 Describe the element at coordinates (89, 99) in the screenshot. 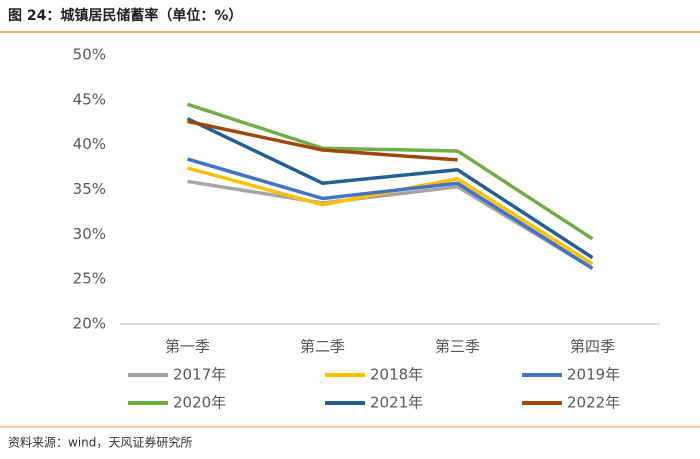

I see `y-tick-label: 45%` at that location.